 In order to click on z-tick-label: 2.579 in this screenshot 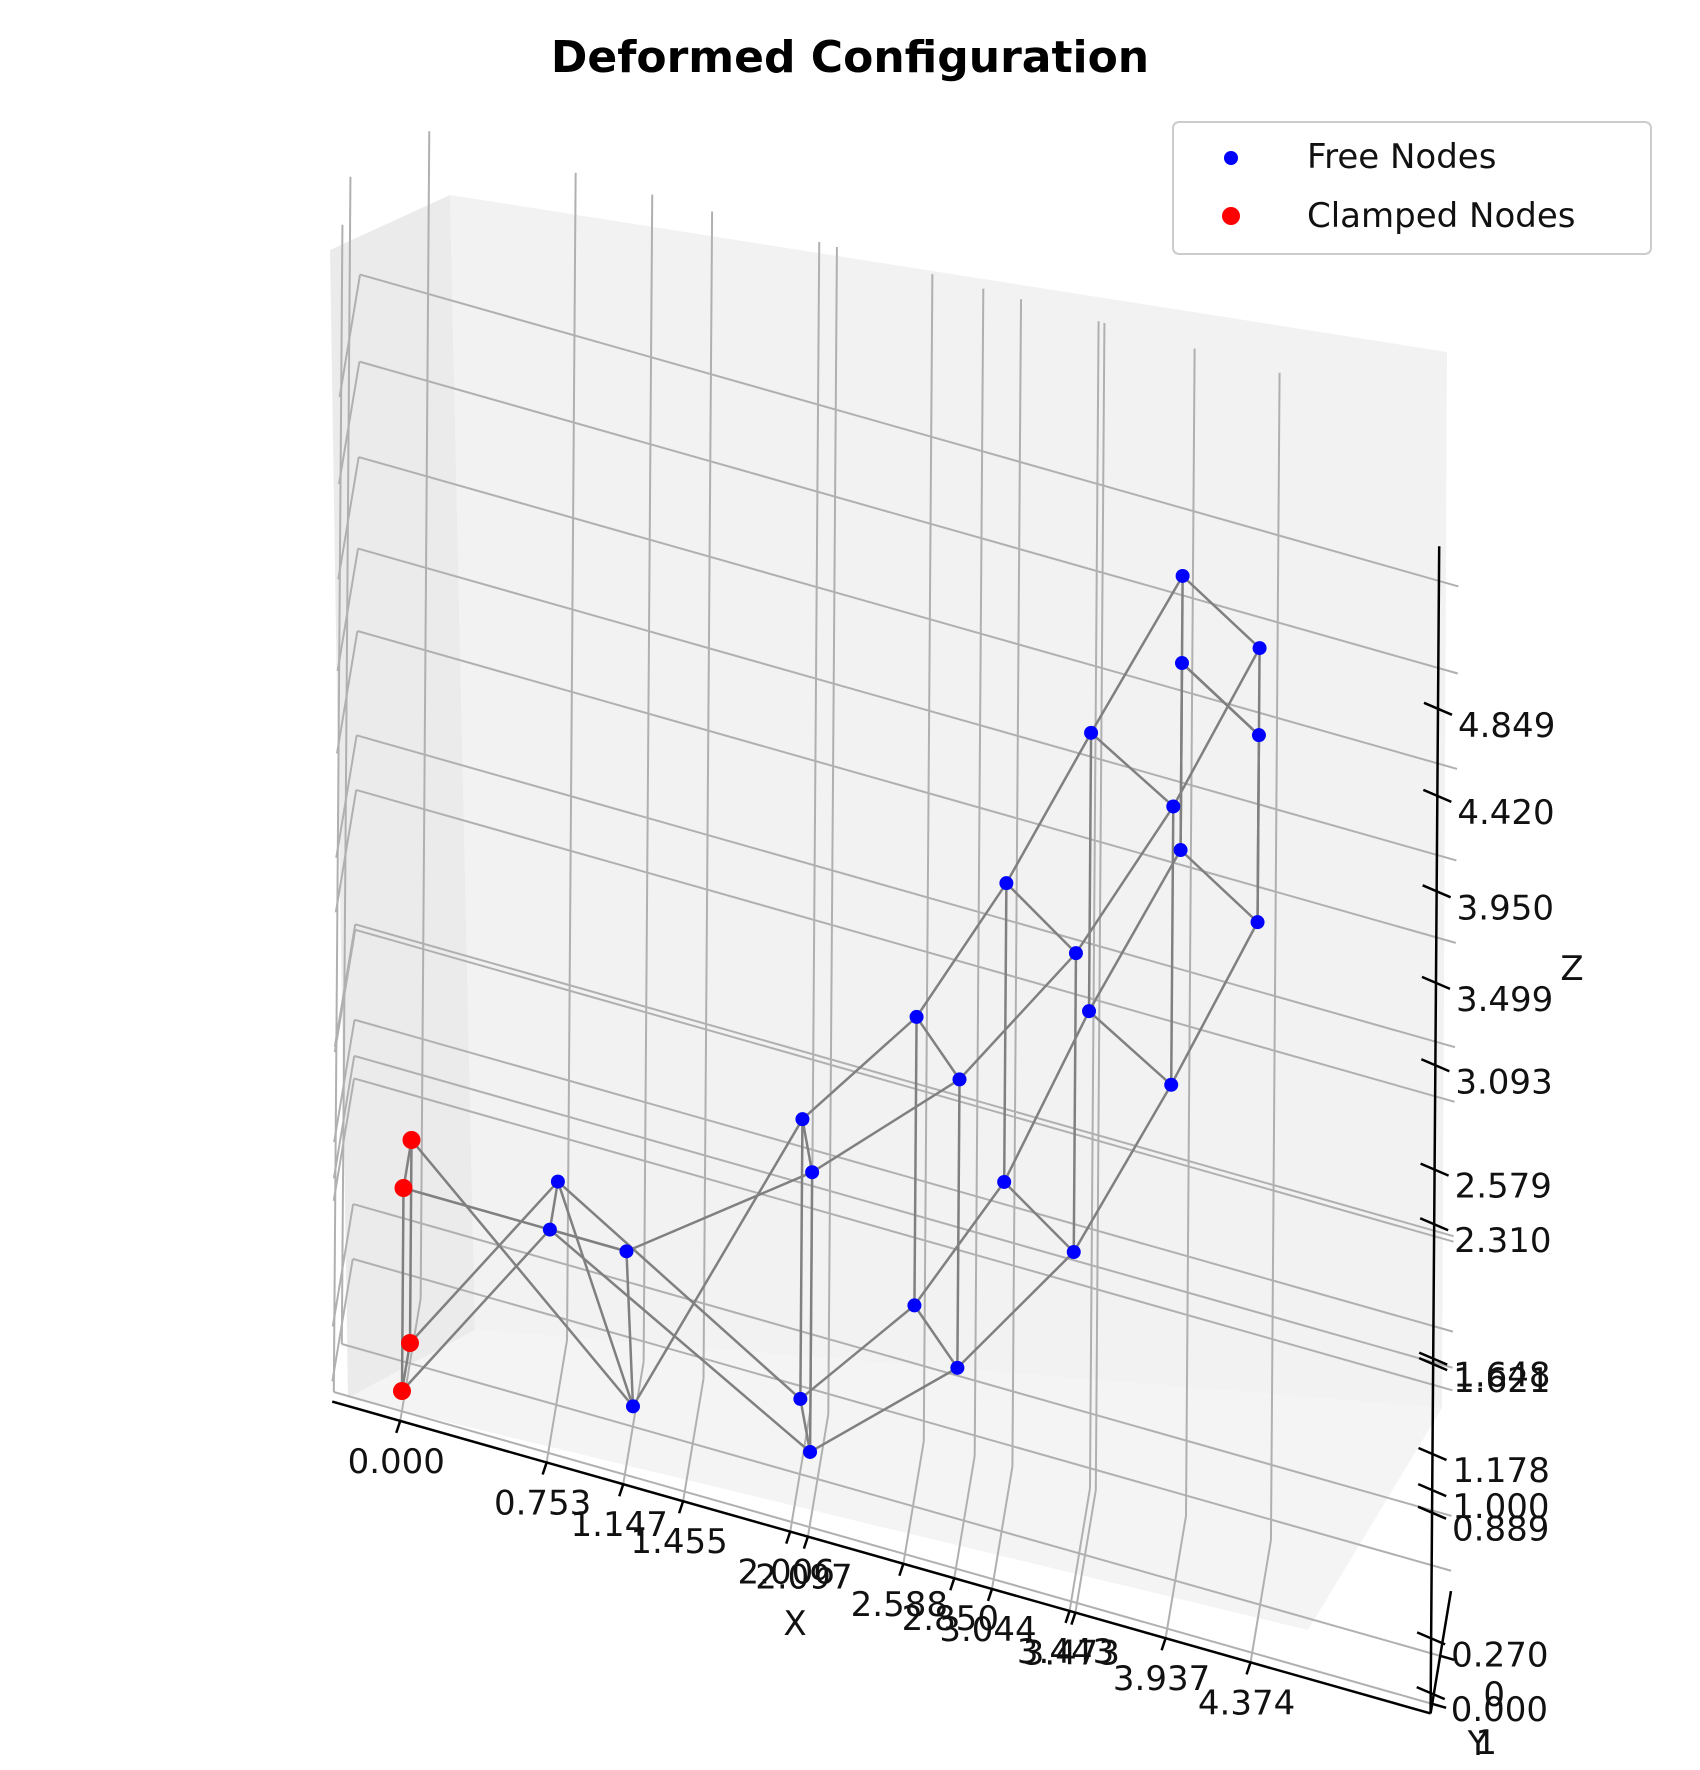, I will do `click(1503, 1187)`.